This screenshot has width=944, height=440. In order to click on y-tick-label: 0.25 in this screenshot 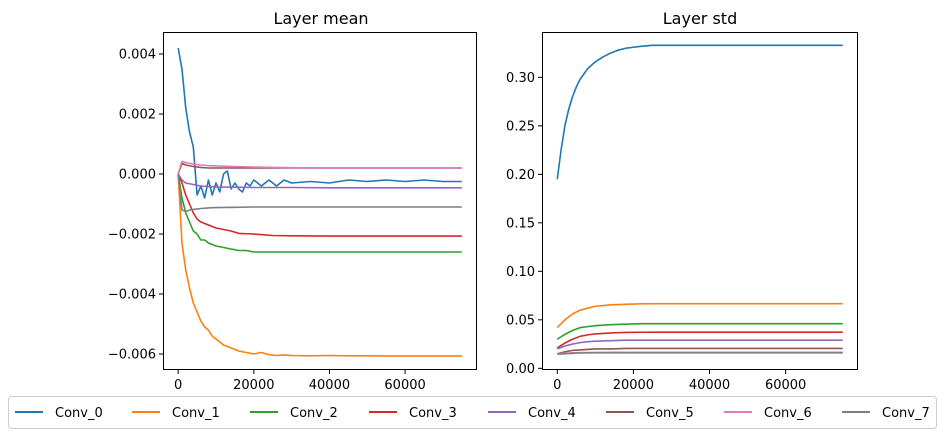, I will do `click(520, 126)`.